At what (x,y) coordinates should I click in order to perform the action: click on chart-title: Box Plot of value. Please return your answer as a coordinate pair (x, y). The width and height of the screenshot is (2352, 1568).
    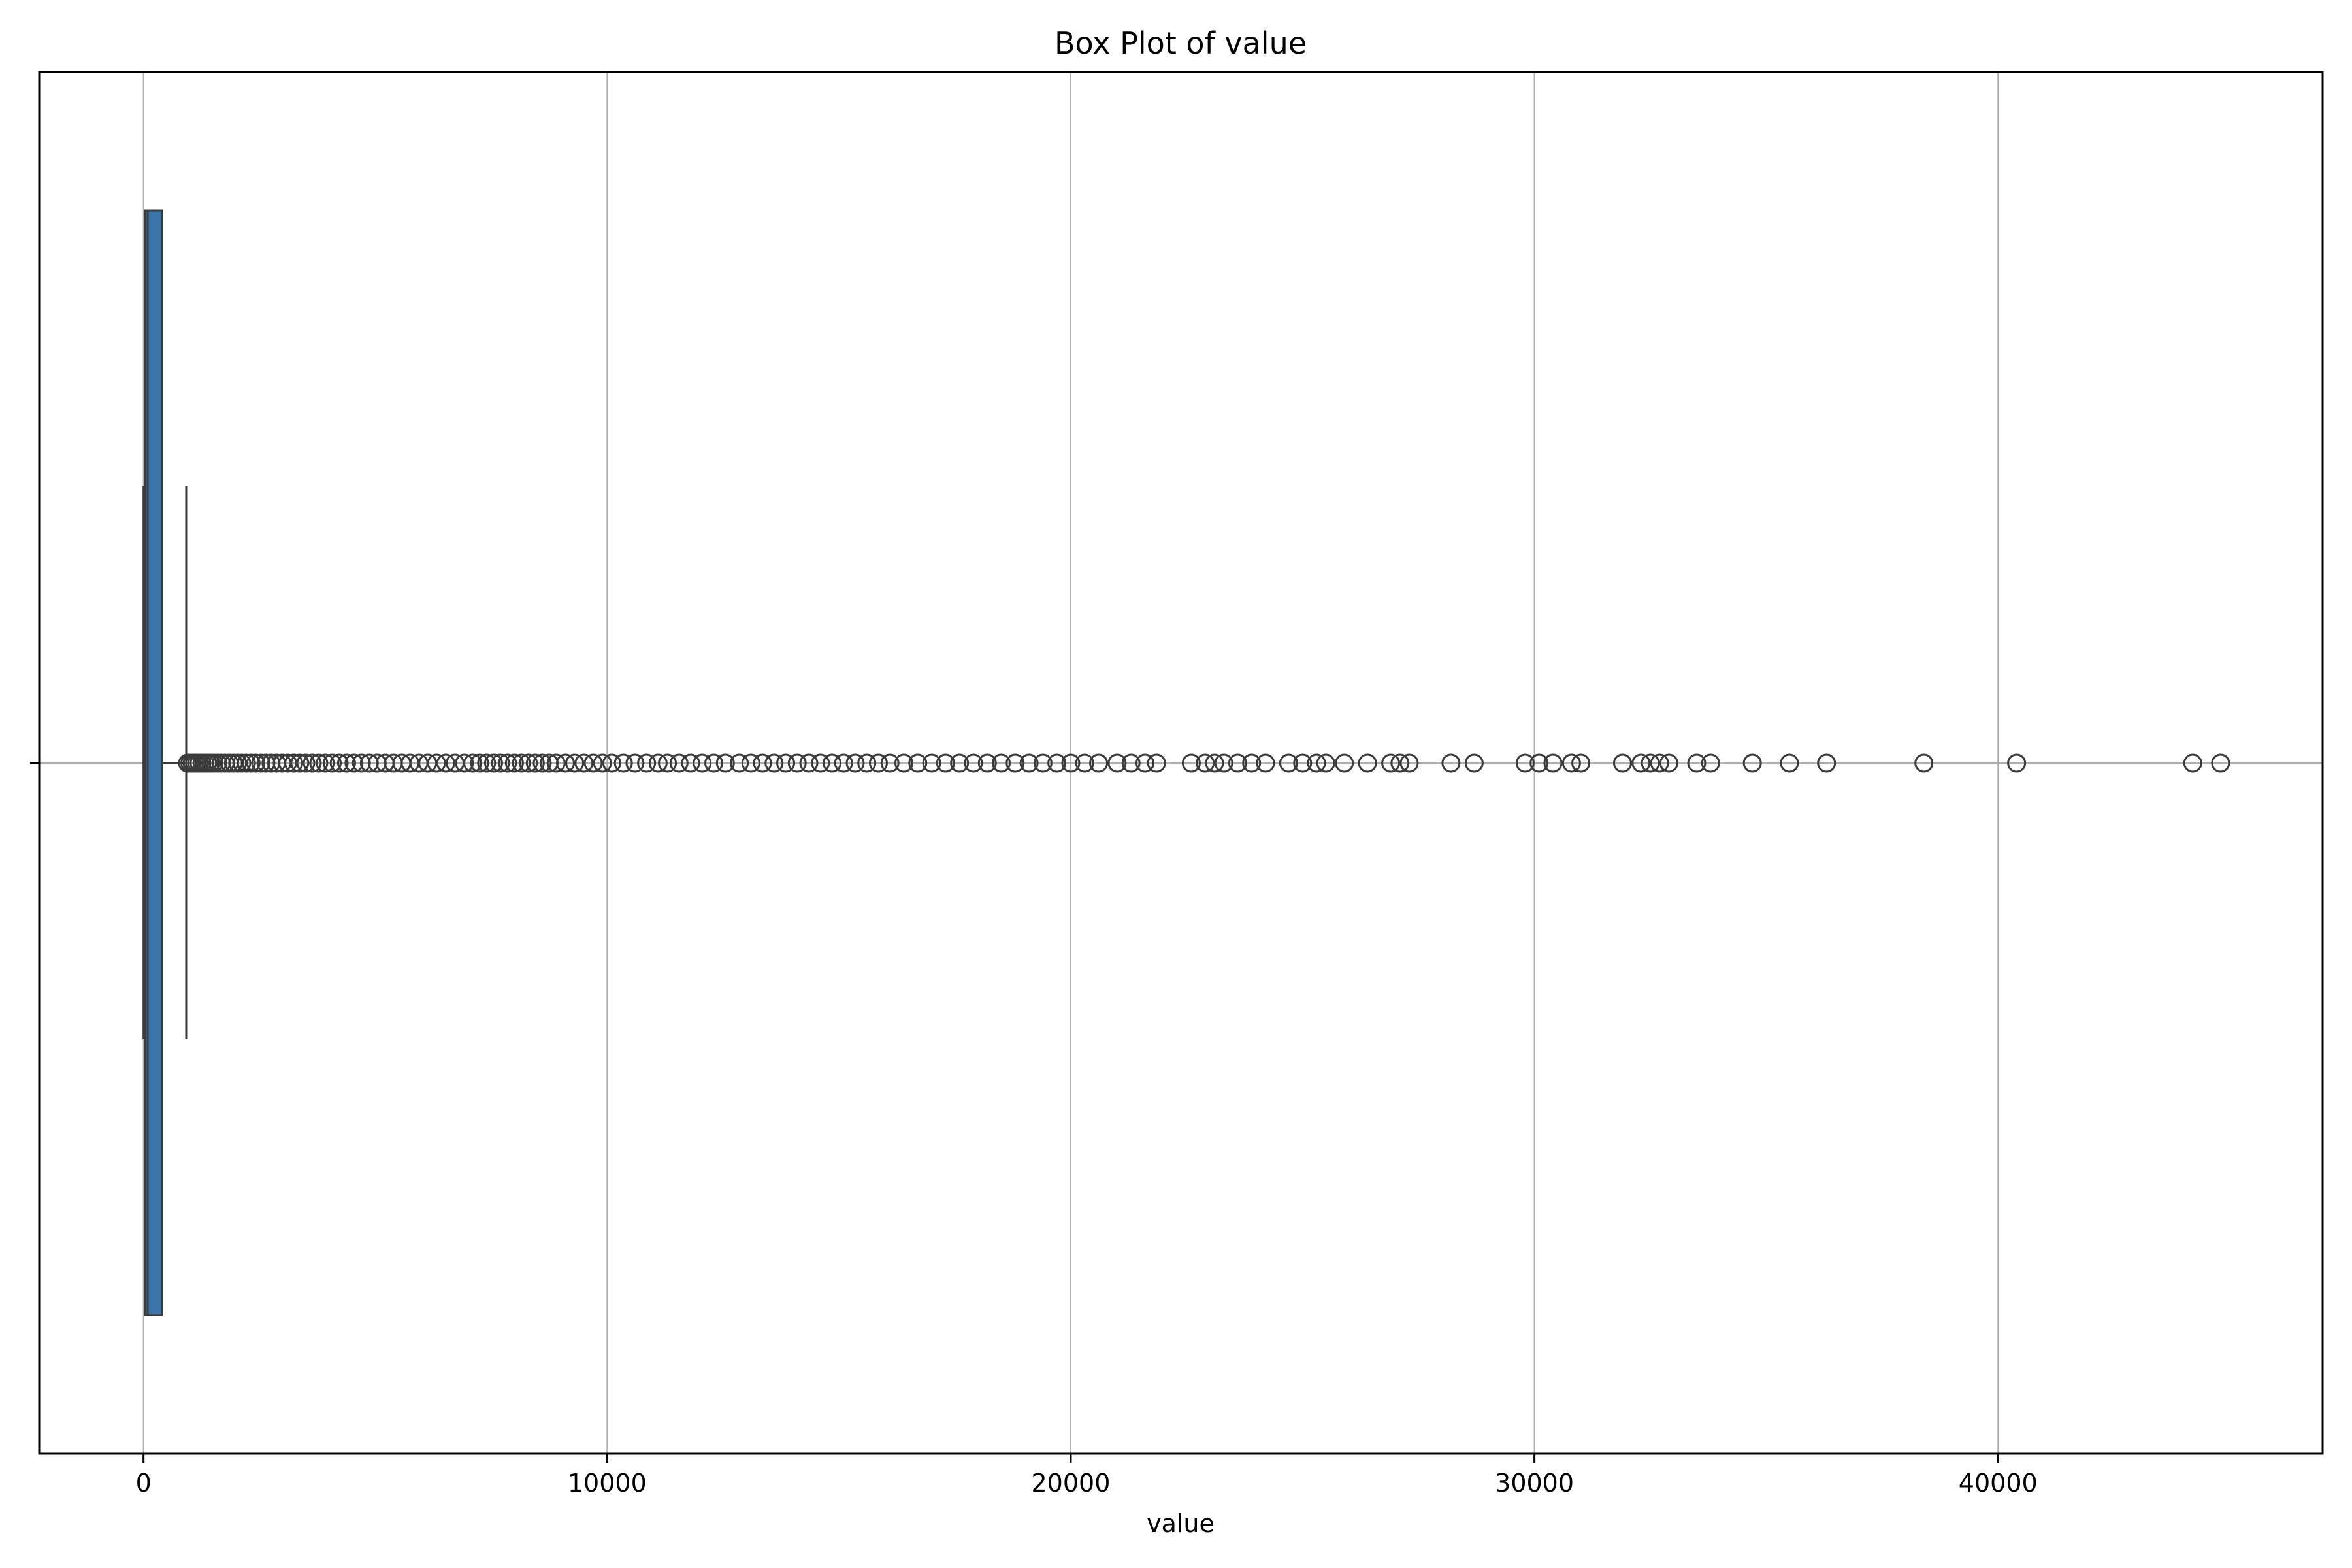
    Looking at the image, I should click on (1180, 43).